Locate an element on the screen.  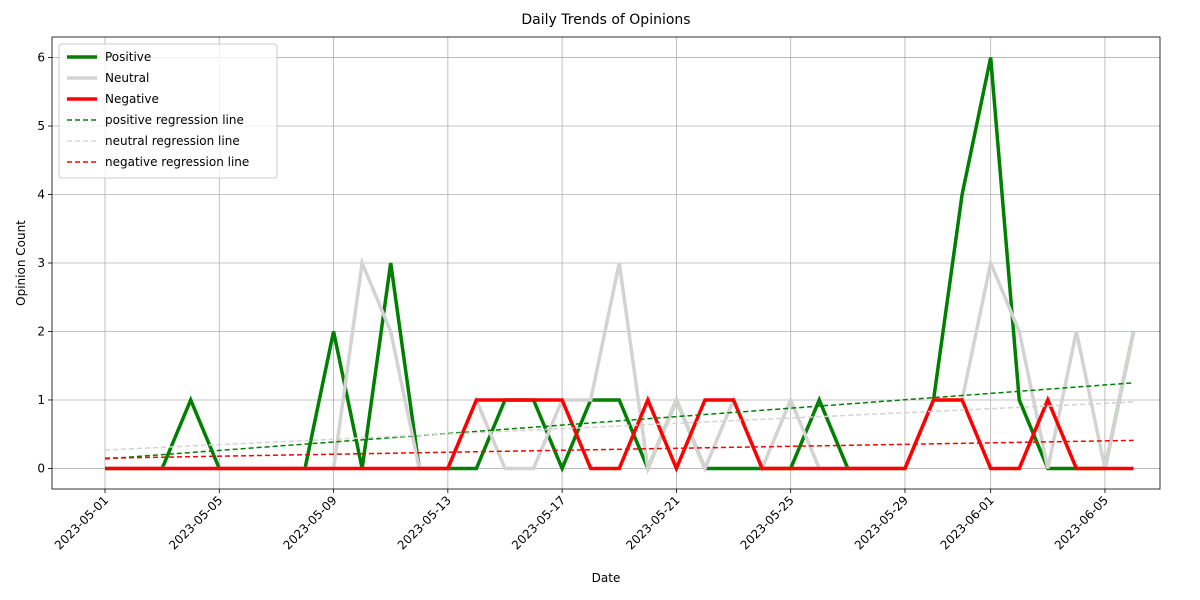
y-axis-label: Opinion Count is located at coordinates (21, 263).